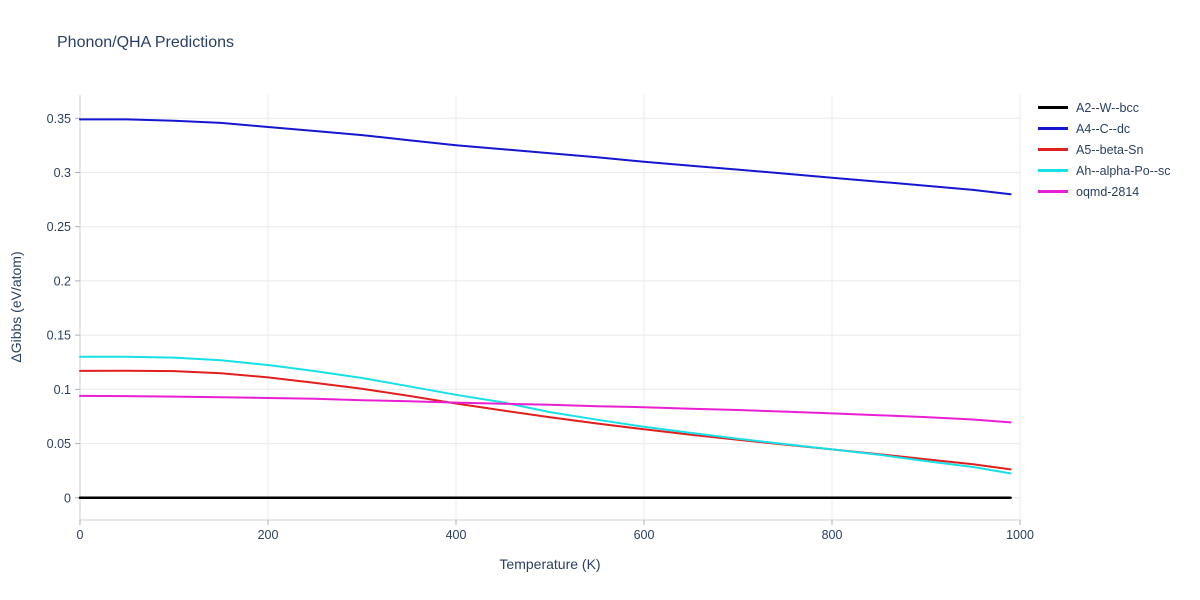 This screenshot has height=600, width=1200. Describe the element at coordinates (644, 535) in the screenshot. I see `x-tick-label: 600` at that location.